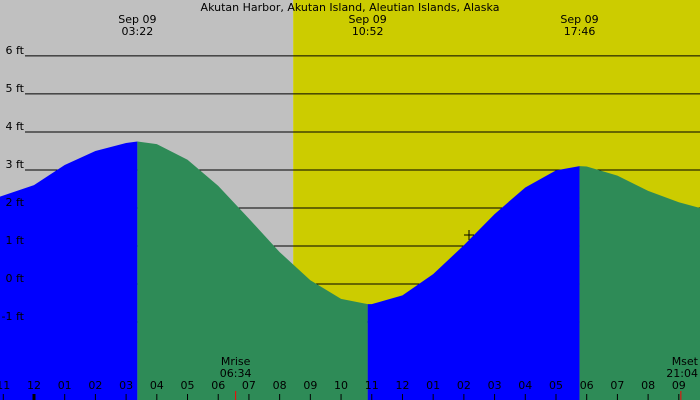 The width and height of the screenshot is (700, 400). Describe the element at coordinates (368, 31) in the screenshot. I see `extreme-time: 10:52` at that location.